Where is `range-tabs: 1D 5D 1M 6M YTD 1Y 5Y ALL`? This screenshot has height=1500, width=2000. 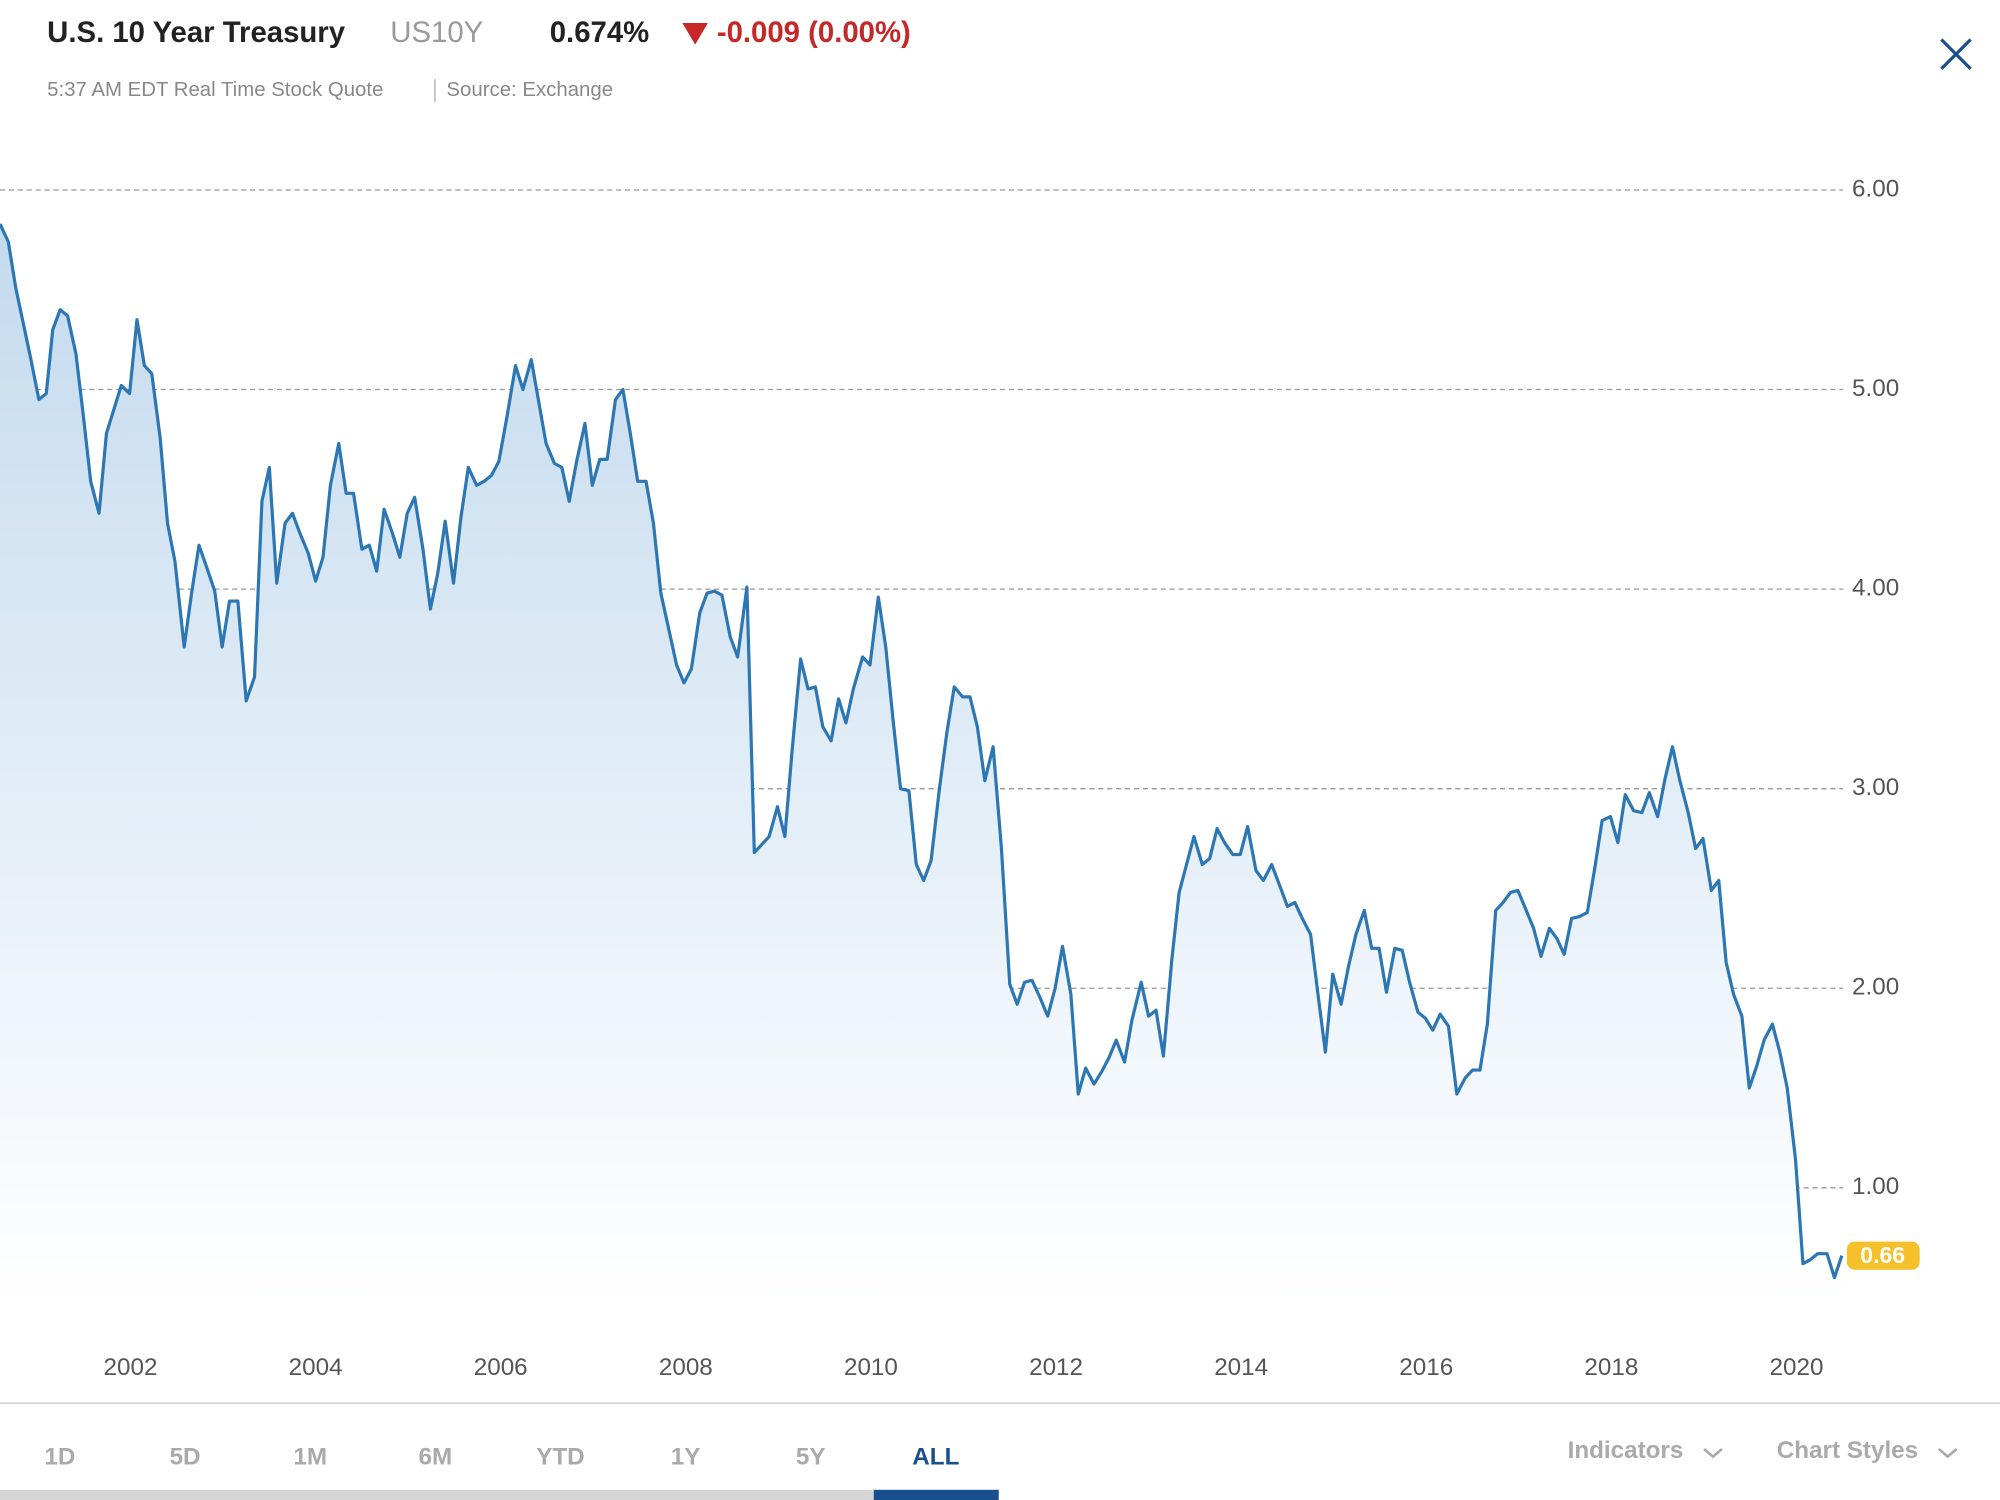 range-tabs: 1D 5D 1M 6M YTD 1Y 5Y ALL is located at coordinates (501, 1456).